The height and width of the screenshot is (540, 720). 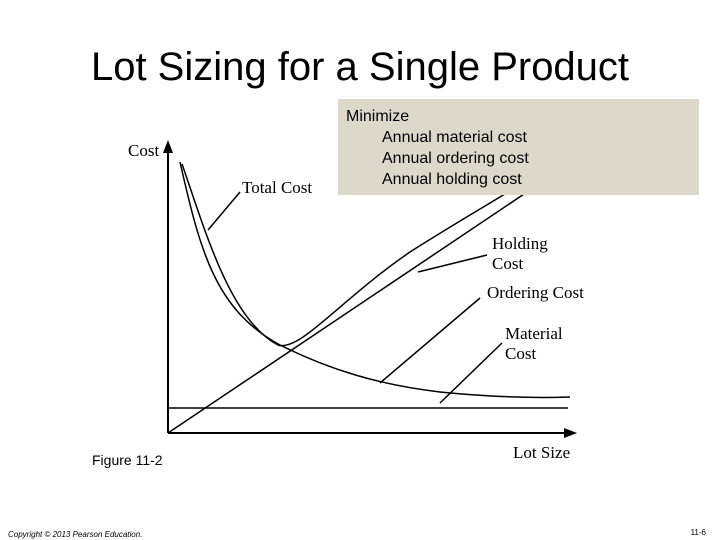 What do you see at coordinates (378, 116) in the screenshot?
I see `callout-heading: Minimize` at bounding box center [378, 116].